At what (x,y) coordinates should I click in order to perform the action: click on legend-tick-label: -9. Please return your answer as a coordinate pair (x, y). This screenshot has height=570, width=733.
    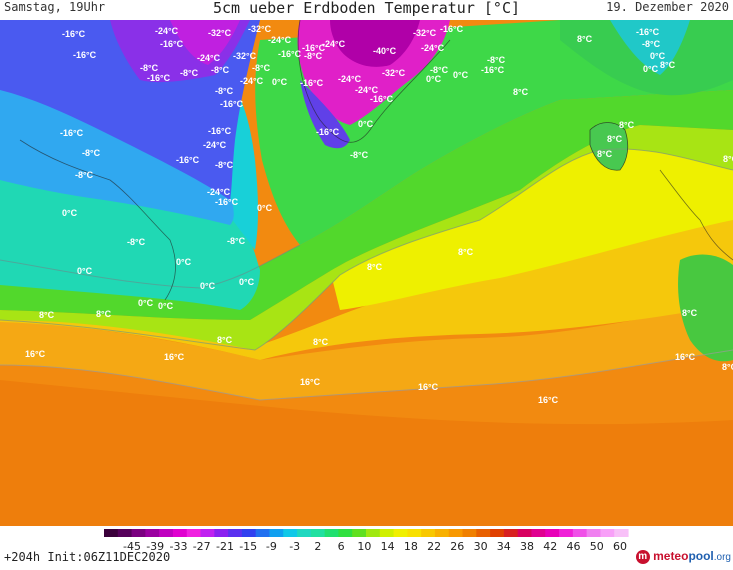
    Looking at the image, I should click on (271, 546).